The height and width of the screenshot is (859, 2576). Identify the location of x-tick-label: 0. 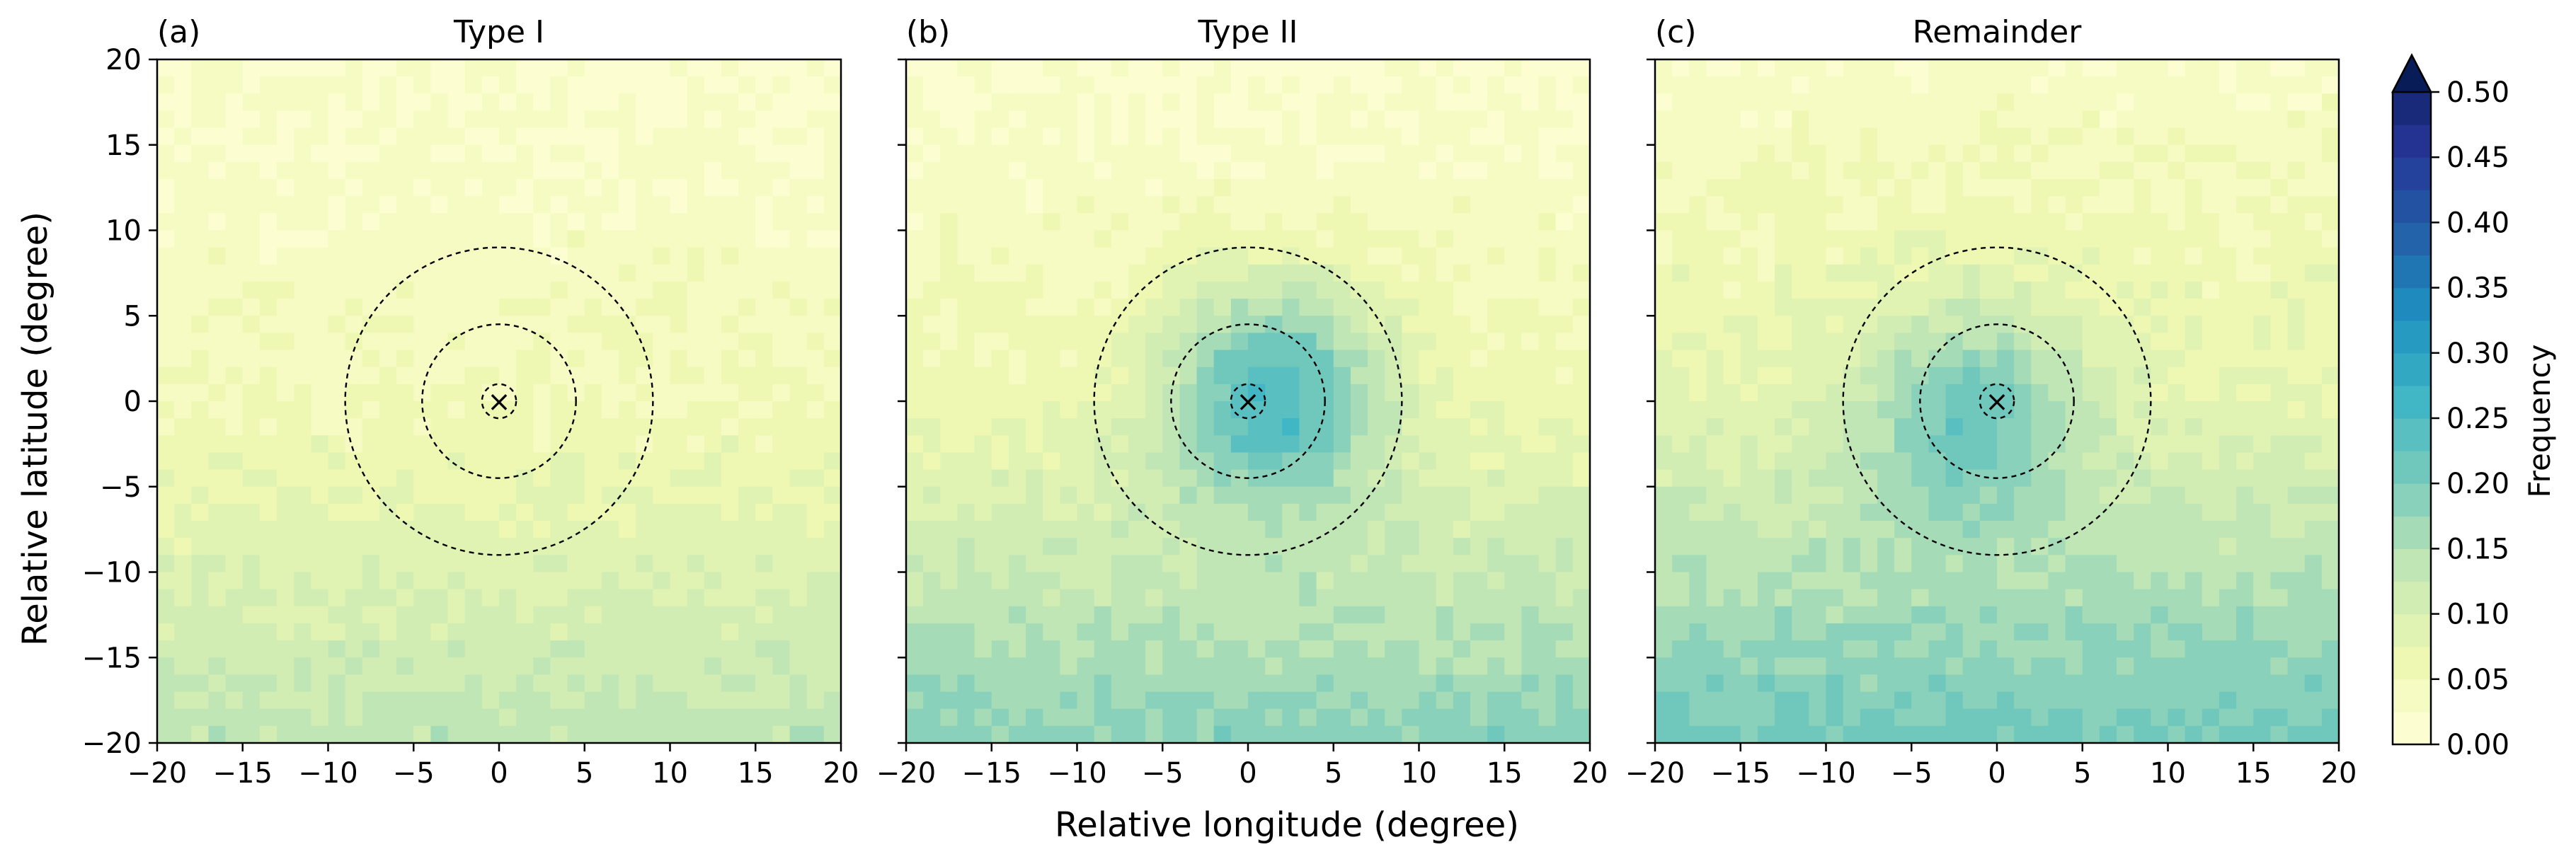
(499, 773).